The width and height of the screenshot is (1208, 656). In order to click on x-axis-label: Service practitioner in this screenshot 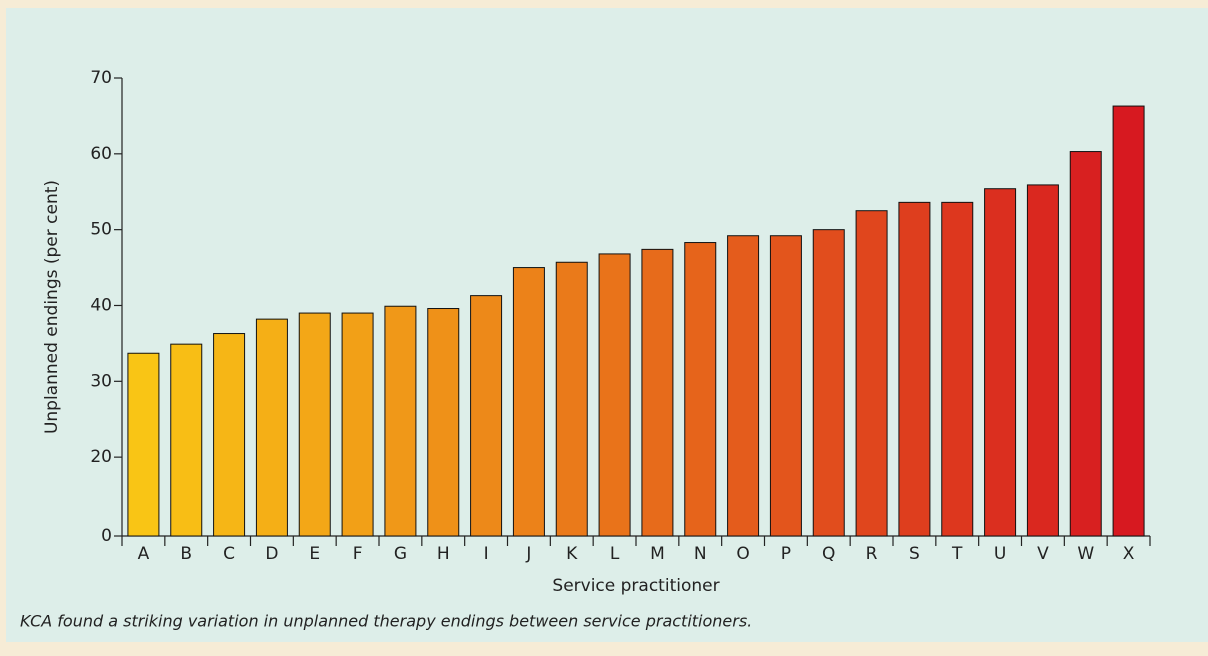, I will do `click(635, 586)`.